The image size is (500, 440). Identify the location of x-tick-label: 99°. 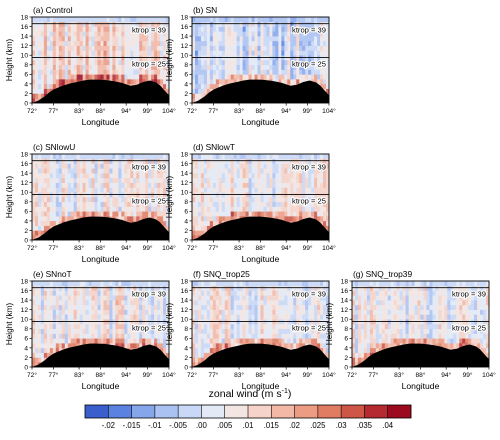
(148, 248).